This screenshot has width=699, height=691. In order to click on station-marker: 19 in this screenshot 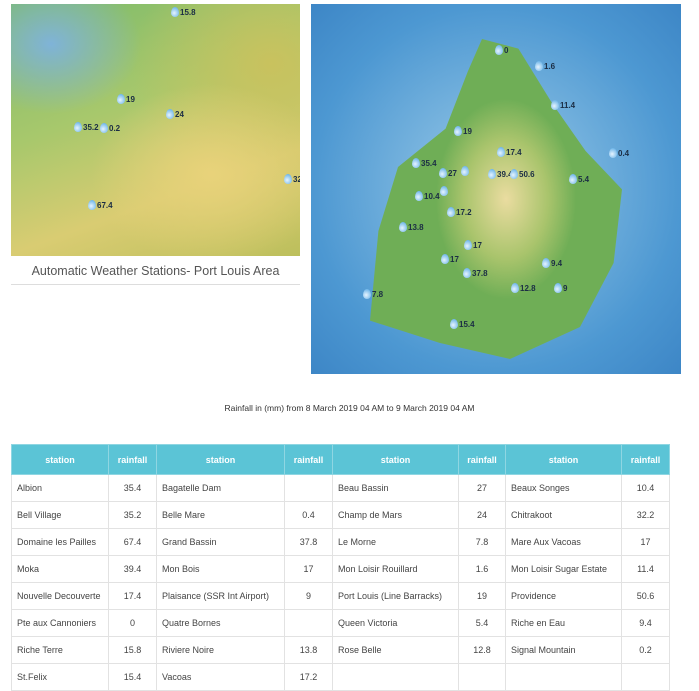, I will do `click(126, 99)`.